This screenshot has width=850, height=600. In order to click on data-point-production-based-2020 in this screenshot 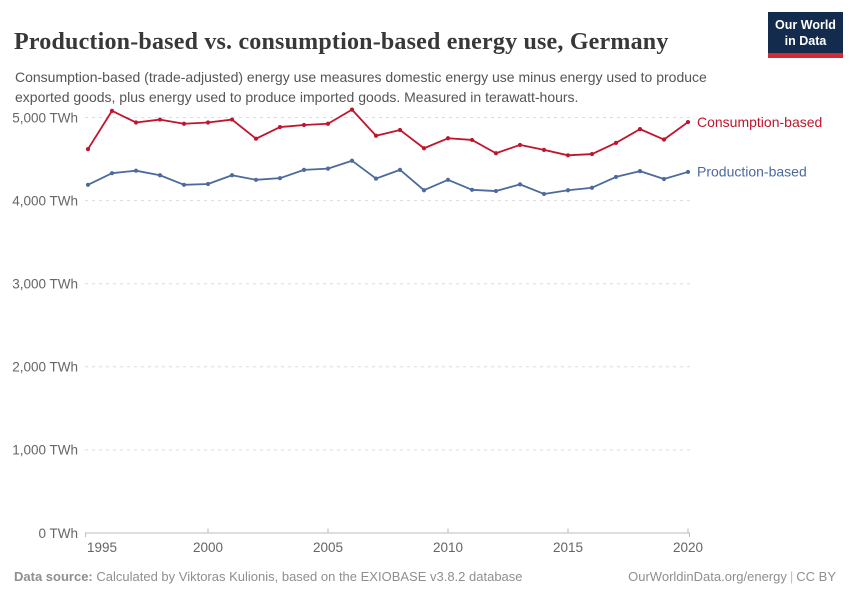, I will do `click(688, 172)`.